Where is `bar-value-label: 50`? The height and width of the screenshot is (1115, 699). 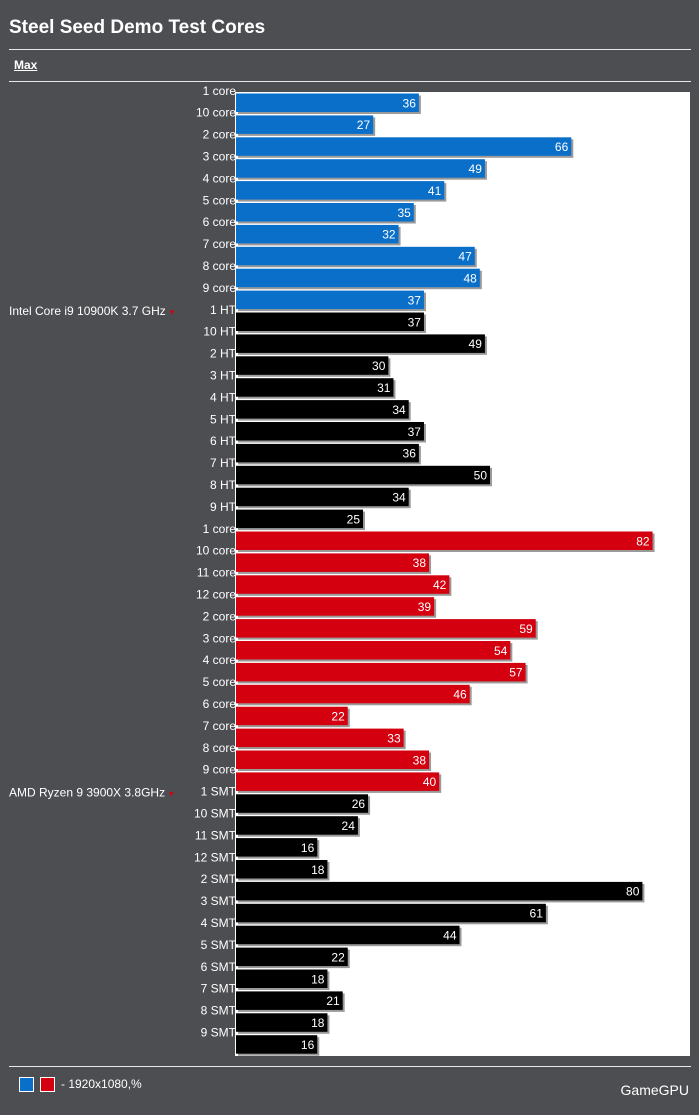 bar-value-label: 50 is located at coordinates (481, 476).